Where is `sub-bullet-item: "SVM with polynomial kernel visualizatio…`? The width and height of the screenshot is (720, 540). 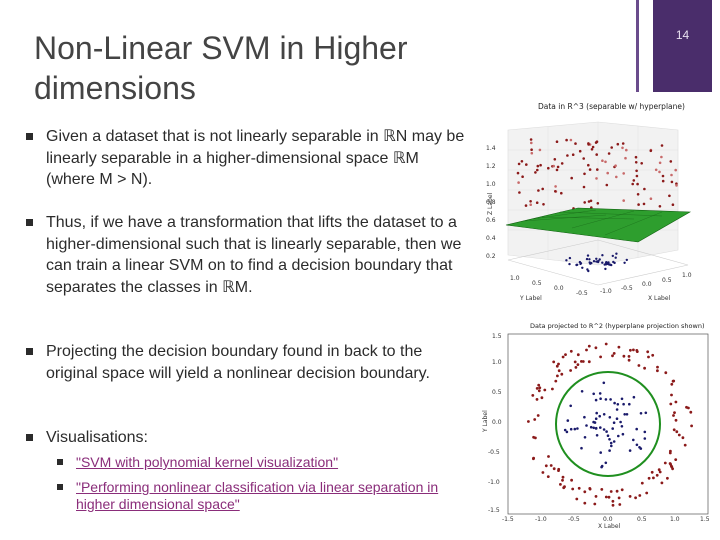
sub-bullet-item: "SVM with polynomial kernel visualizatio… is located at coordinates (262, 462).